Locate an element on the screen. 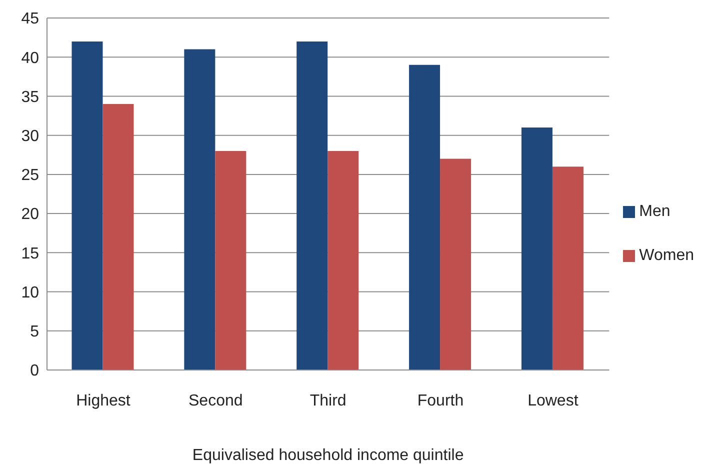 This screenshot has width=714, height=468. legend-label: Women is located at coordinates (666, 255).